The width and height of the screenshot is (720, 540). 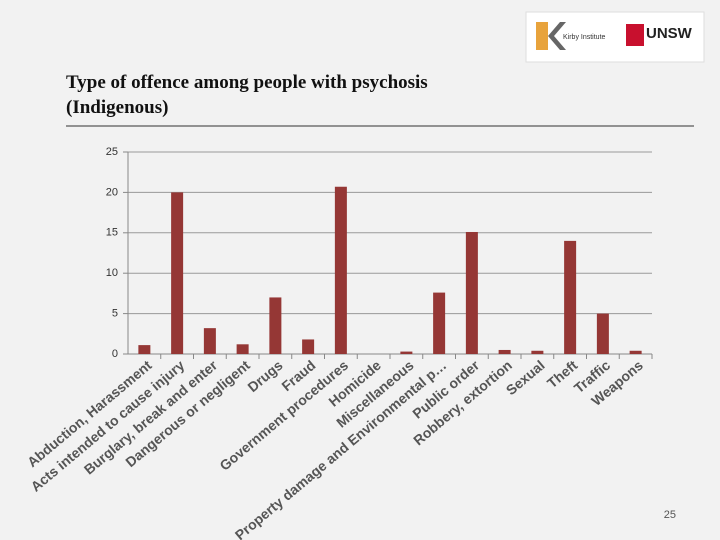 What do you see at coordinates (542, 36) in the screenshot?
I see `kirby-icon` at bounding box center [542, 36].